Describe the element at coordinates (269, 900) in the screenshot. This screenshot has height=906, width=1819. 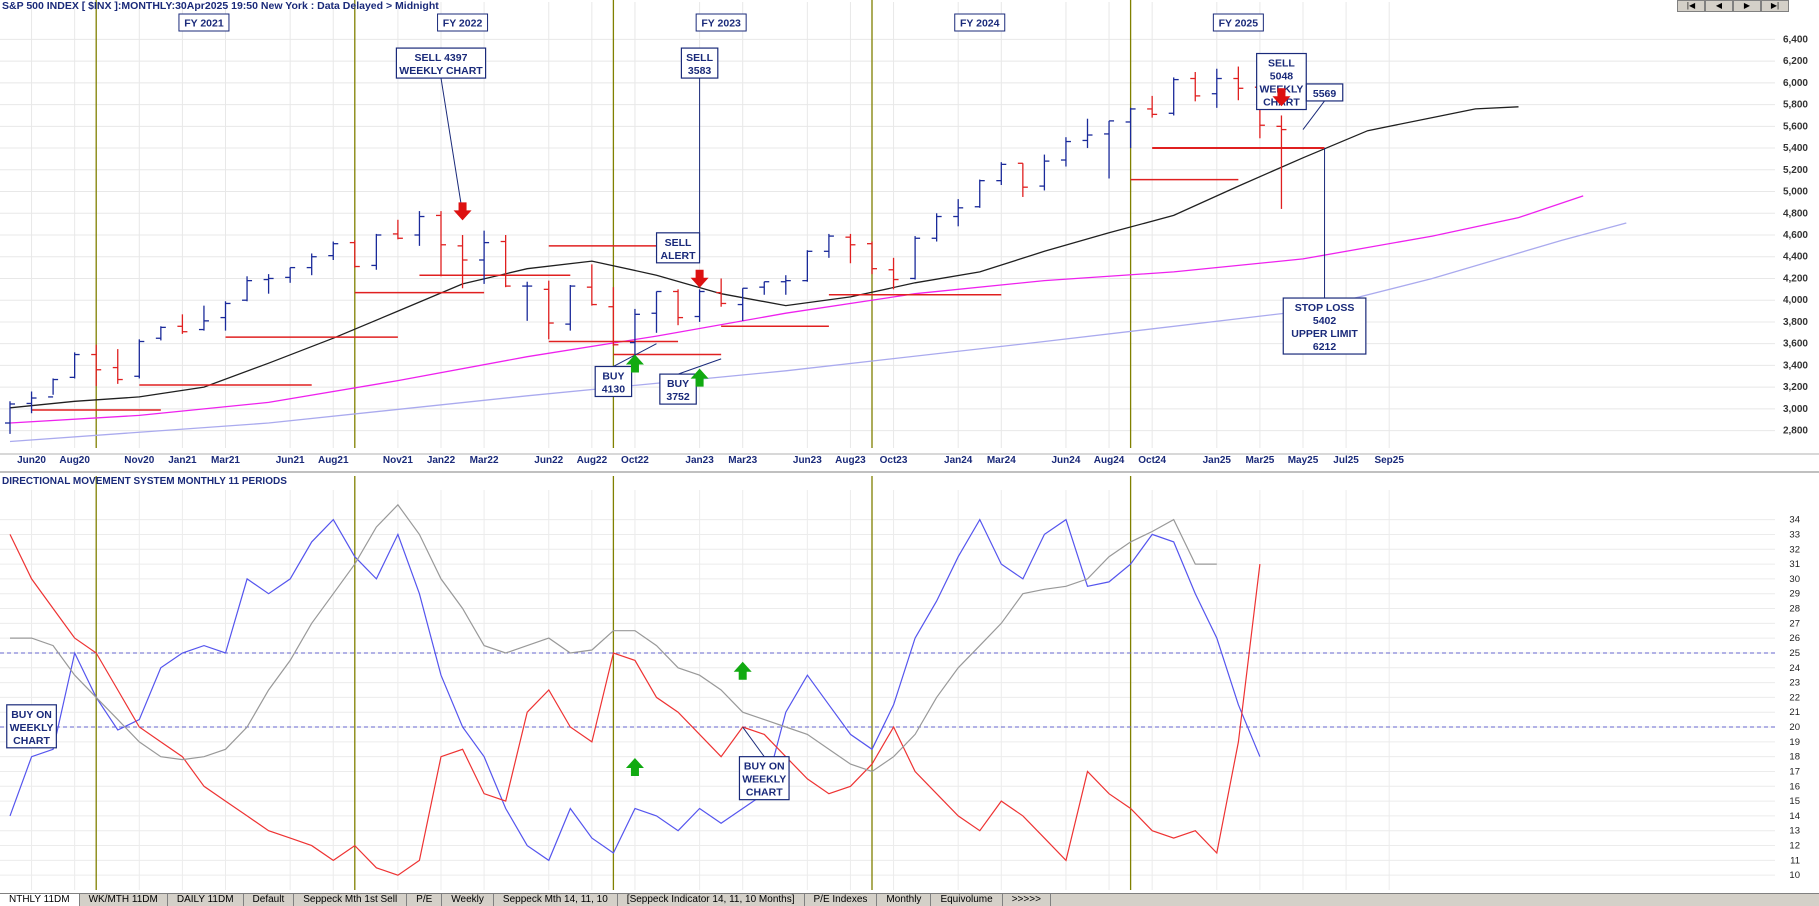
I see `layout-tab: Default` at that location.